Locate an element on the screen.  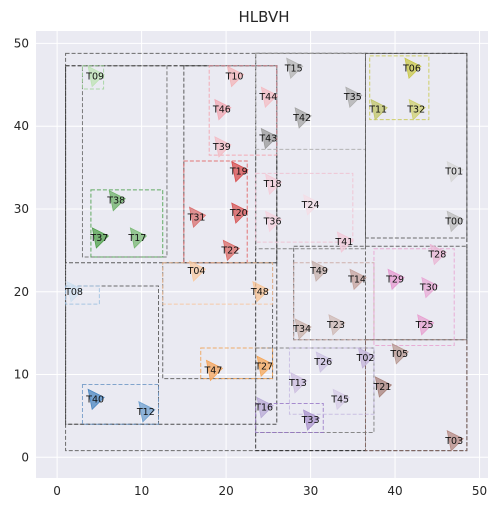
triangle-label: T43 is located at coordinates (267, 139).